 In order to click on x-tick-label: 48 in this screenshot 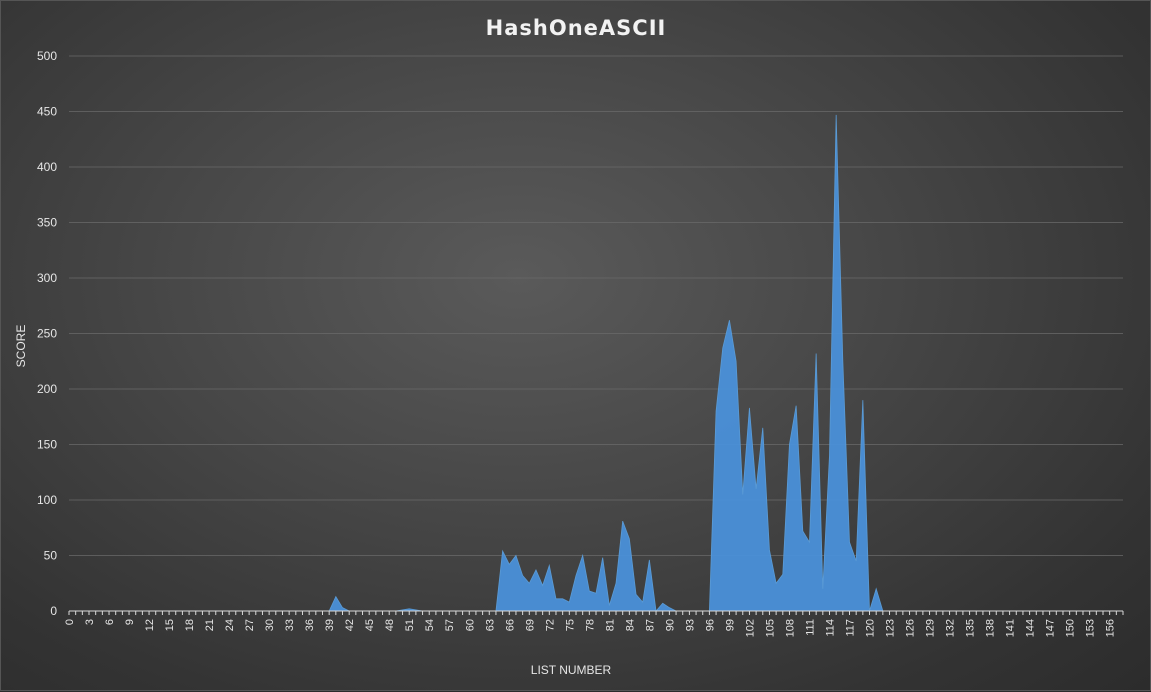, I will do `click(390, 625)`.